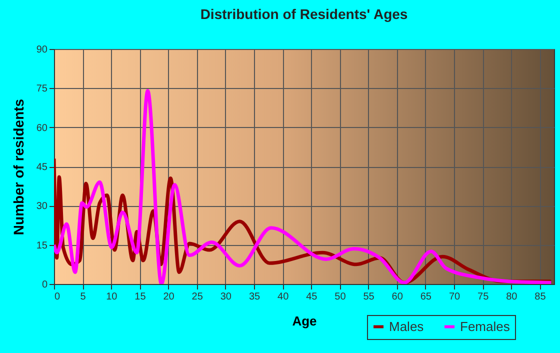 The image size is (560, 353). Describe the element at coordinates (484, 297) in the screenshot. I see `x-tick-label: 75` at that location.